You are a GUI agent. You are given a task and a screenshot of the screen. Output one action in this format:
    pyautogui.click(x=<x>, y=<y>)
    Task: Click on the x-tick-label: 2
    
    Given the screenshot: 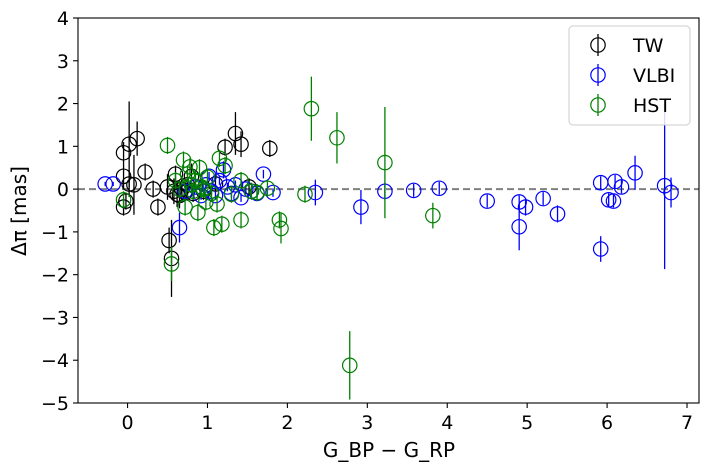 What is the action you would take?
    pyautogui.click(x=287, y=423)
    